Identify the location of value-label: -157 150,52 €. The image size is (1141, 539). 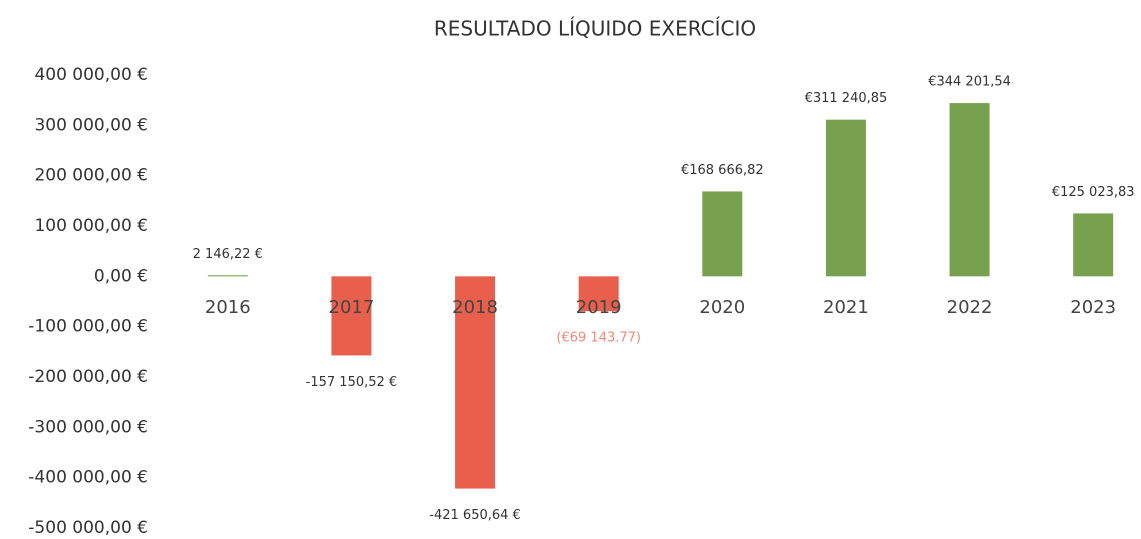
(352, 382).